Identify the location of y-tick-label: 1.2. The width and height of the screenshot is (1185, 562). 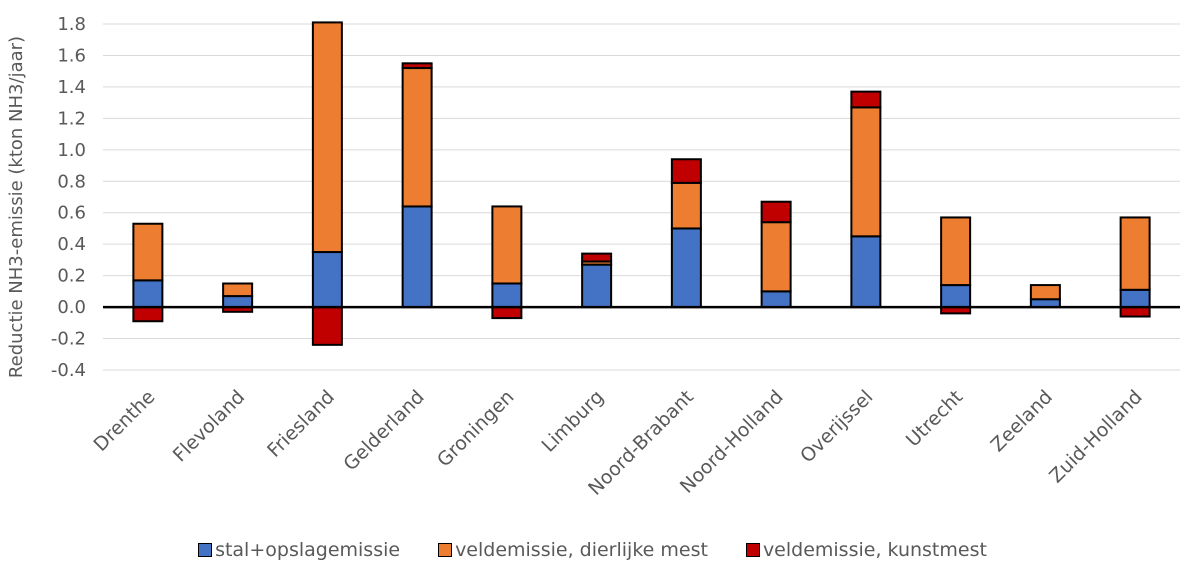
(71, 118).